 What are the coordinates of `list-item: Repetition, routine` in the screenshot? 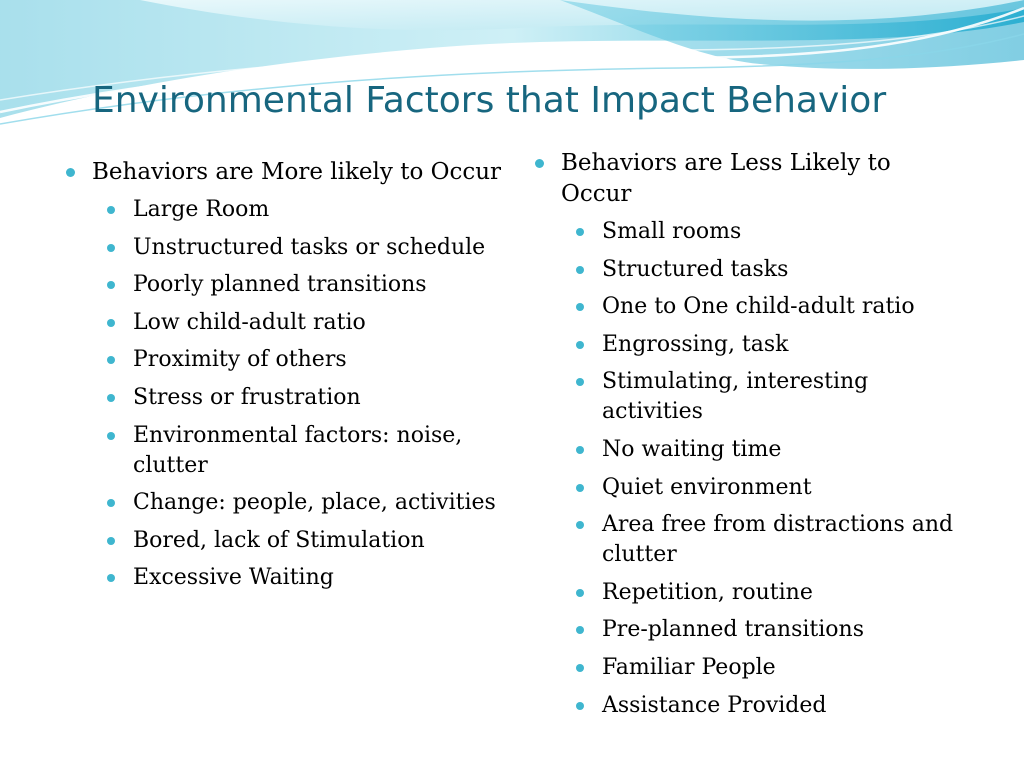 It's located at (768, 593).